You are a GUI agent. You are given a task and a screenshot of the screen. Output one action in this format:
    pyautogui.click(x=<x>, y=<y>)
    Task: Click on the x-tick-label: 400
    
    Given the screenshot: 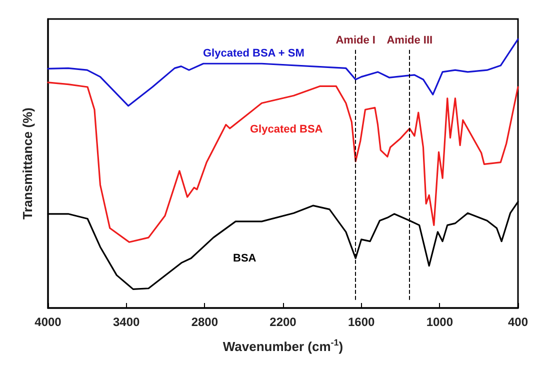 What is the action you would take?
    pyautogui.click(x=518, y=322)
    